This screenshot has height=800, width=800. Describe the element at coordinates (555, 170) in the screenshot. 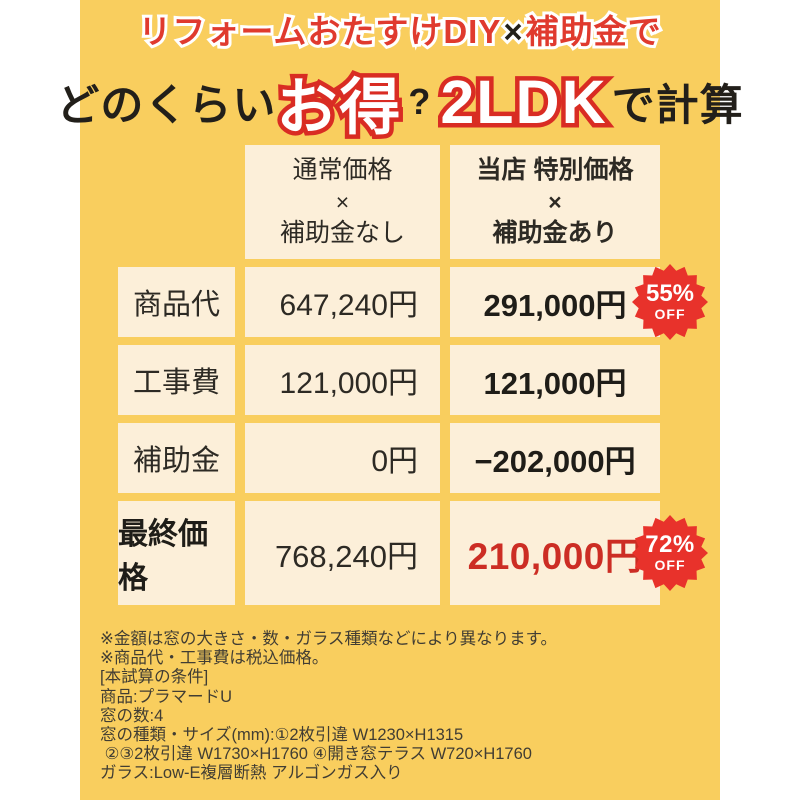

I see `column-header-special-line1: 当店 特別価格` at that location.